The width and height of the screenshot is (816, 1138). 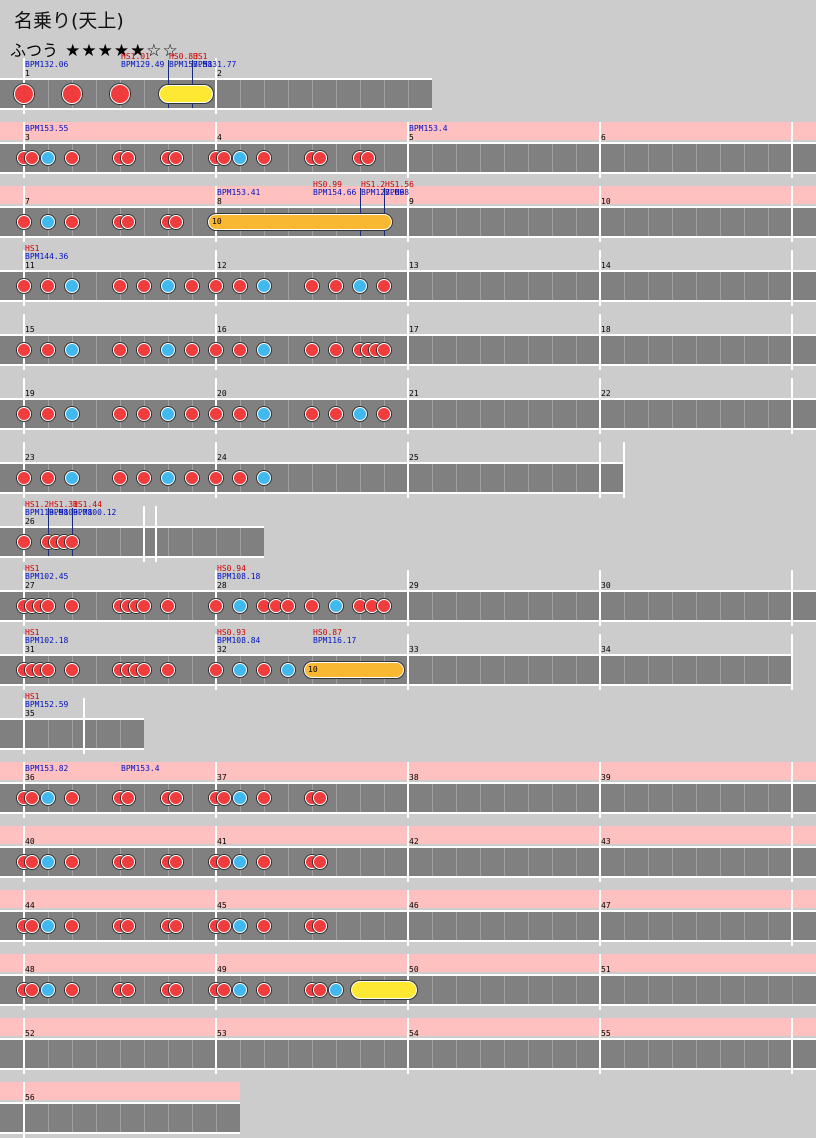 What do you see at coordinates (186, 94) in the screenshot?
I see `drumroll` at bounding box center [186, 94].